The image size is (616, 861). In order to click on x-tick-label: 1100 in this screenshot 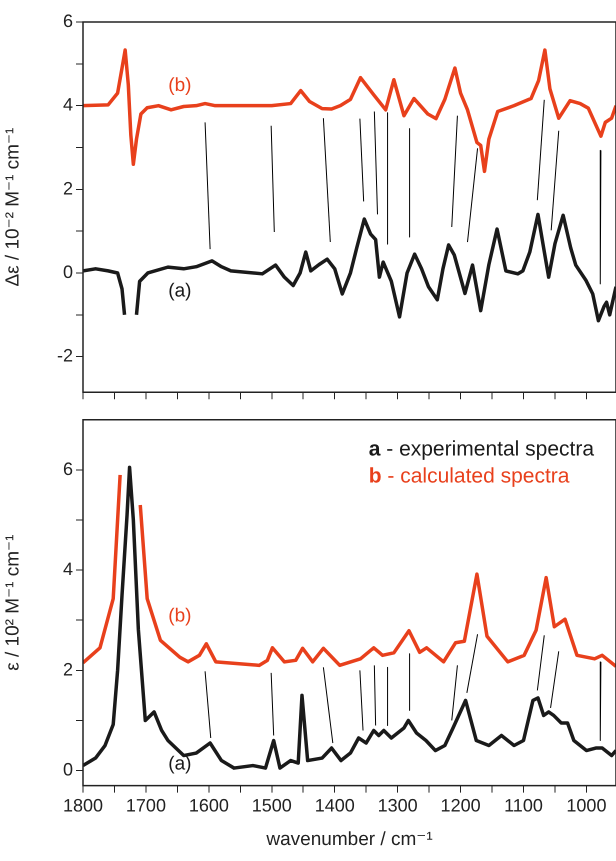, I will do `click(523, 805)`.